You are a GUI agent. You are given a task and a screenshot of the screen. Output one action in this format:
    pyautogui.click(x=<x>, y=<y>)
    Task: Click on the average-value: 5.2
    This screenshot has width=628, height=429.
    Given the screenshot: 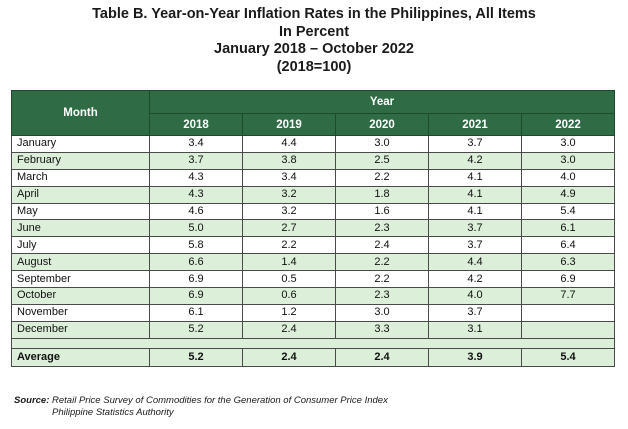 What is the action you would take?
    pyautogui.click(x=196, y=357)
    